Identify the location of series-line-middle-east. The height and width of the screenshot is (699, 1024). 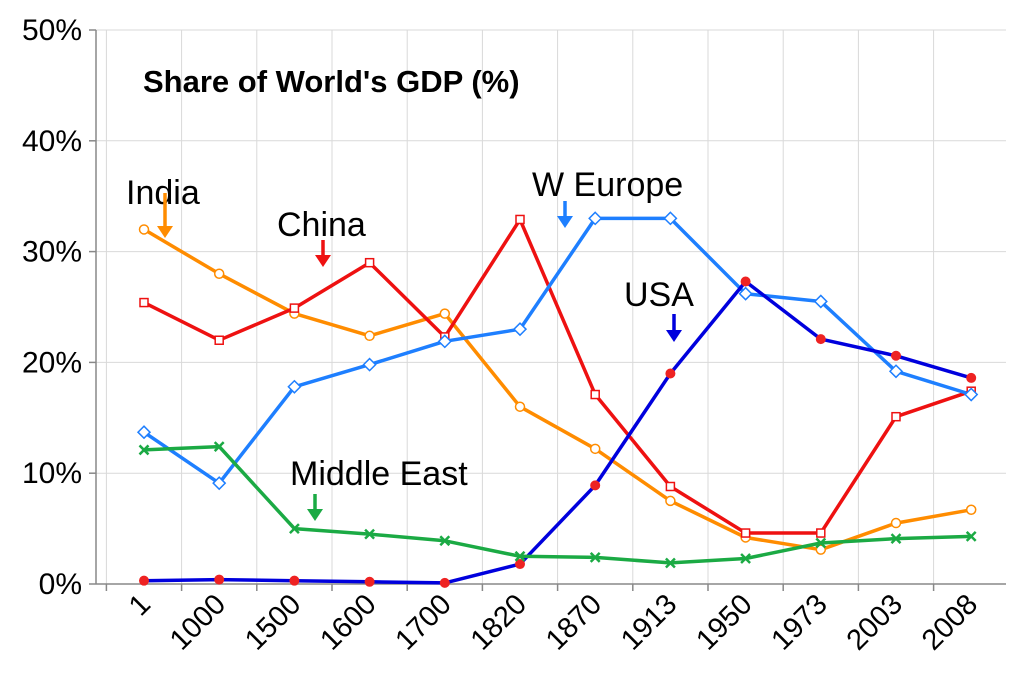
(557, 504).